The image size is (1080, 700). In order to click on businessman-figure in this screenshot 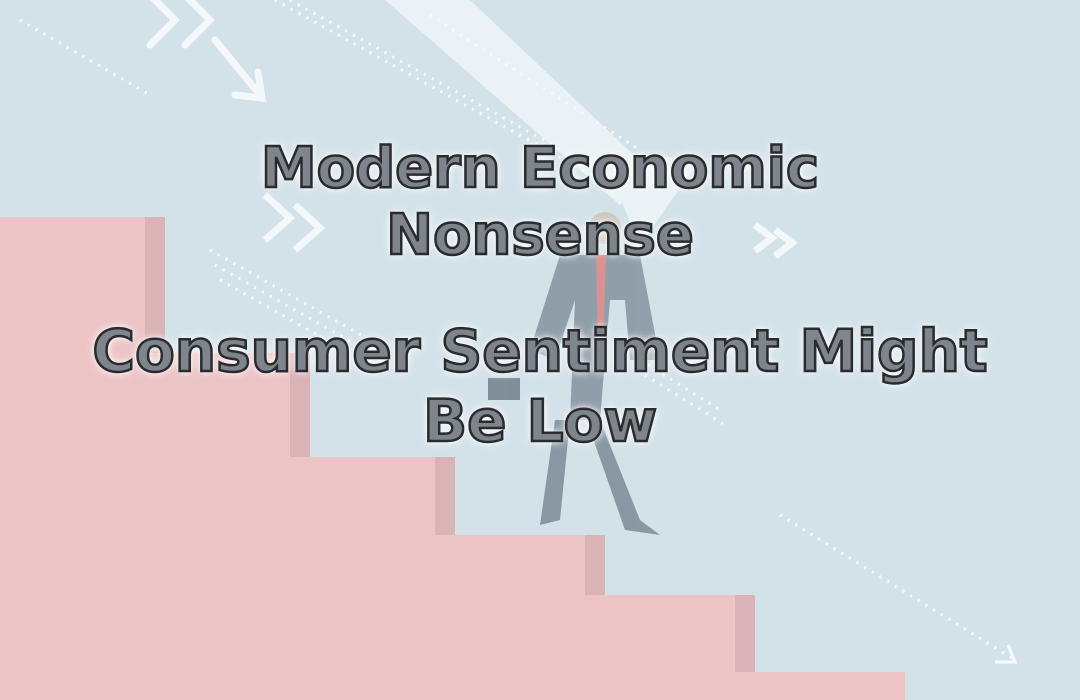, I will do `click(574, 373)`.